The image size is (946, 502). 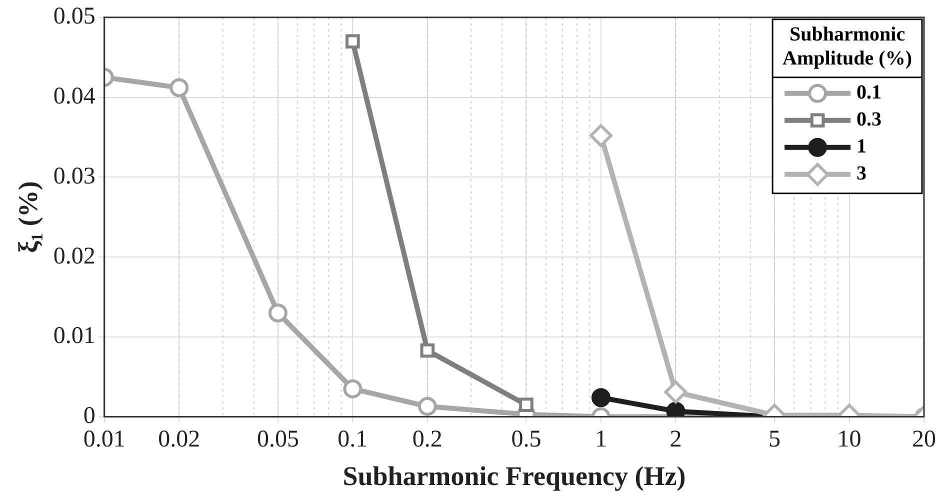 I want to click on x-tick-label: 1, so click(x=600, y=439).